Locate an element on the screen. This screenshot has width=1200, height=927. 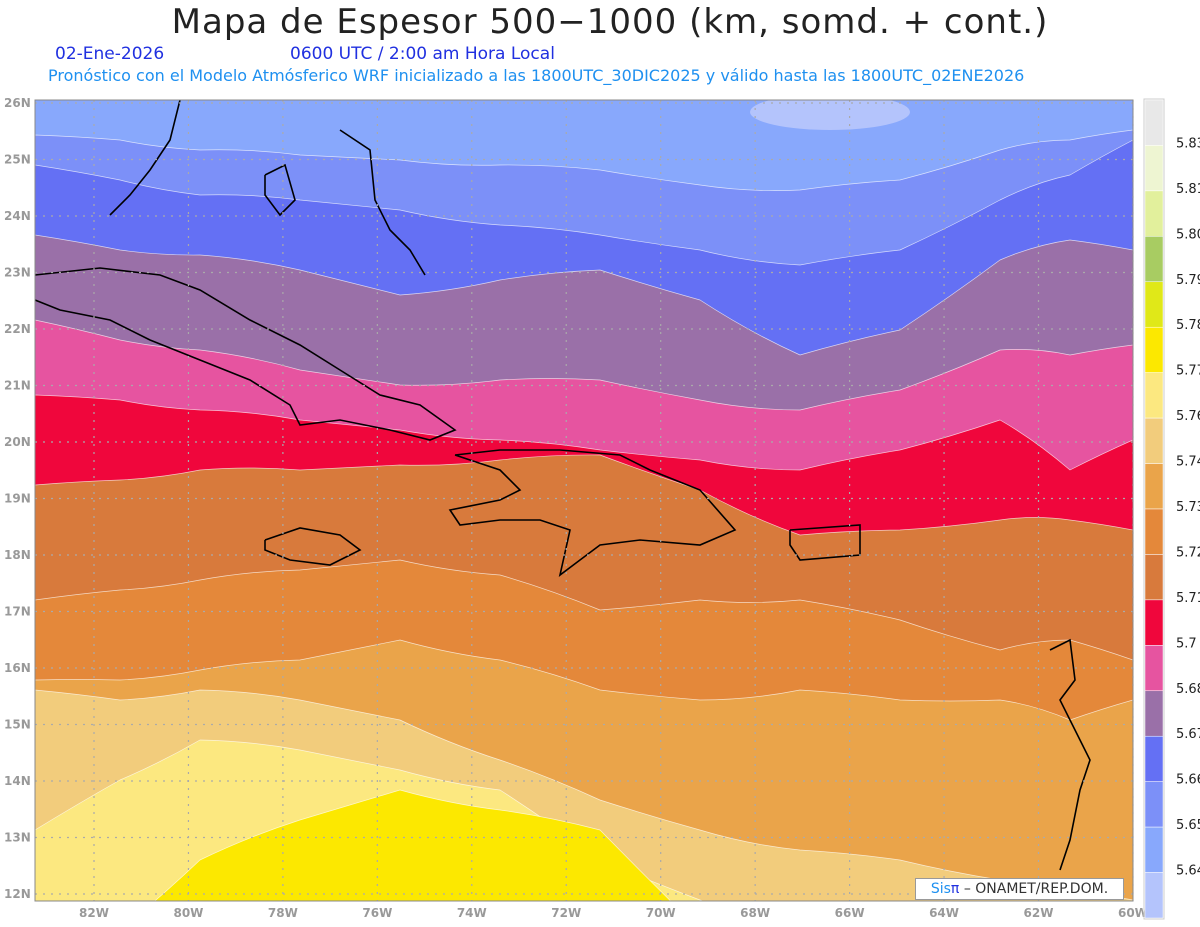
forecast-date: 02-Ene-2026 is located at coordinates (110, 54).